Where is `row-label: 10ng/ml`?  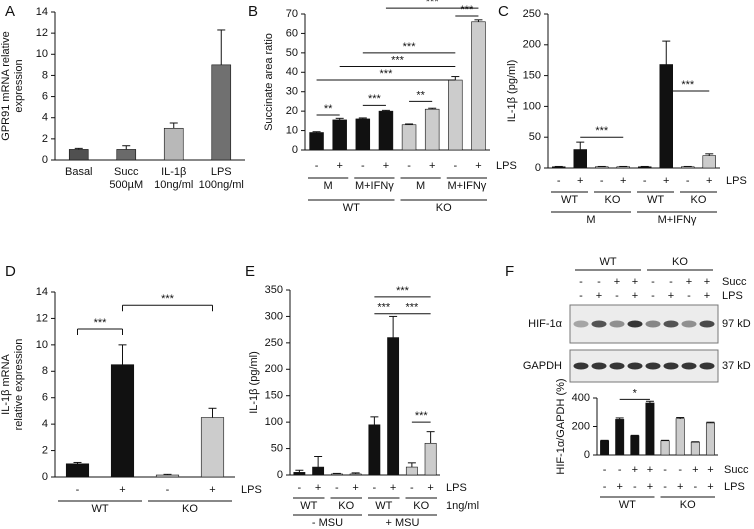 row-label: 10ng/ml is located at coordinates (173, 185).